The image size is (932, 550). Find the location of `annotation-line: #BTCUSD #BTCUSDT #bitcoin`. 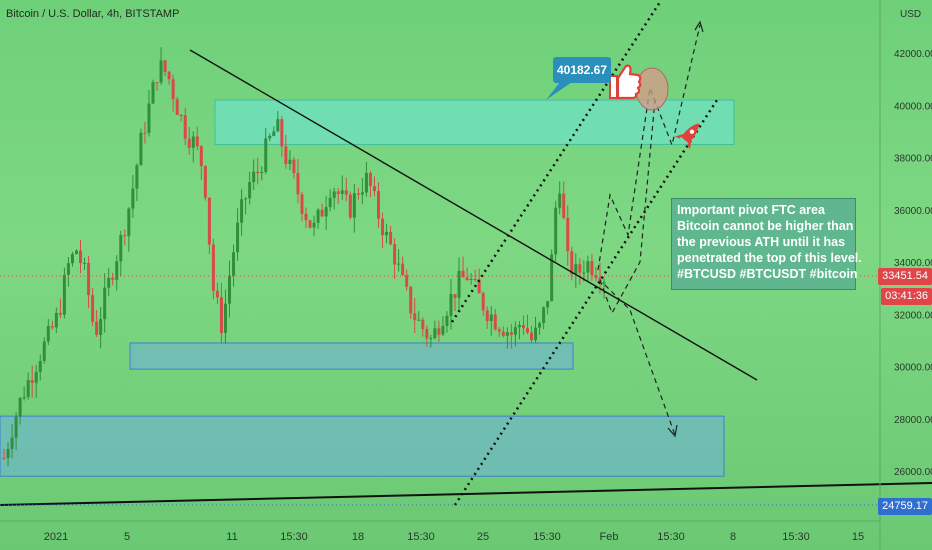

annotation-line: #BTCUSD #BTCUSDT #bitcoin is located at coordinates (767, 274).